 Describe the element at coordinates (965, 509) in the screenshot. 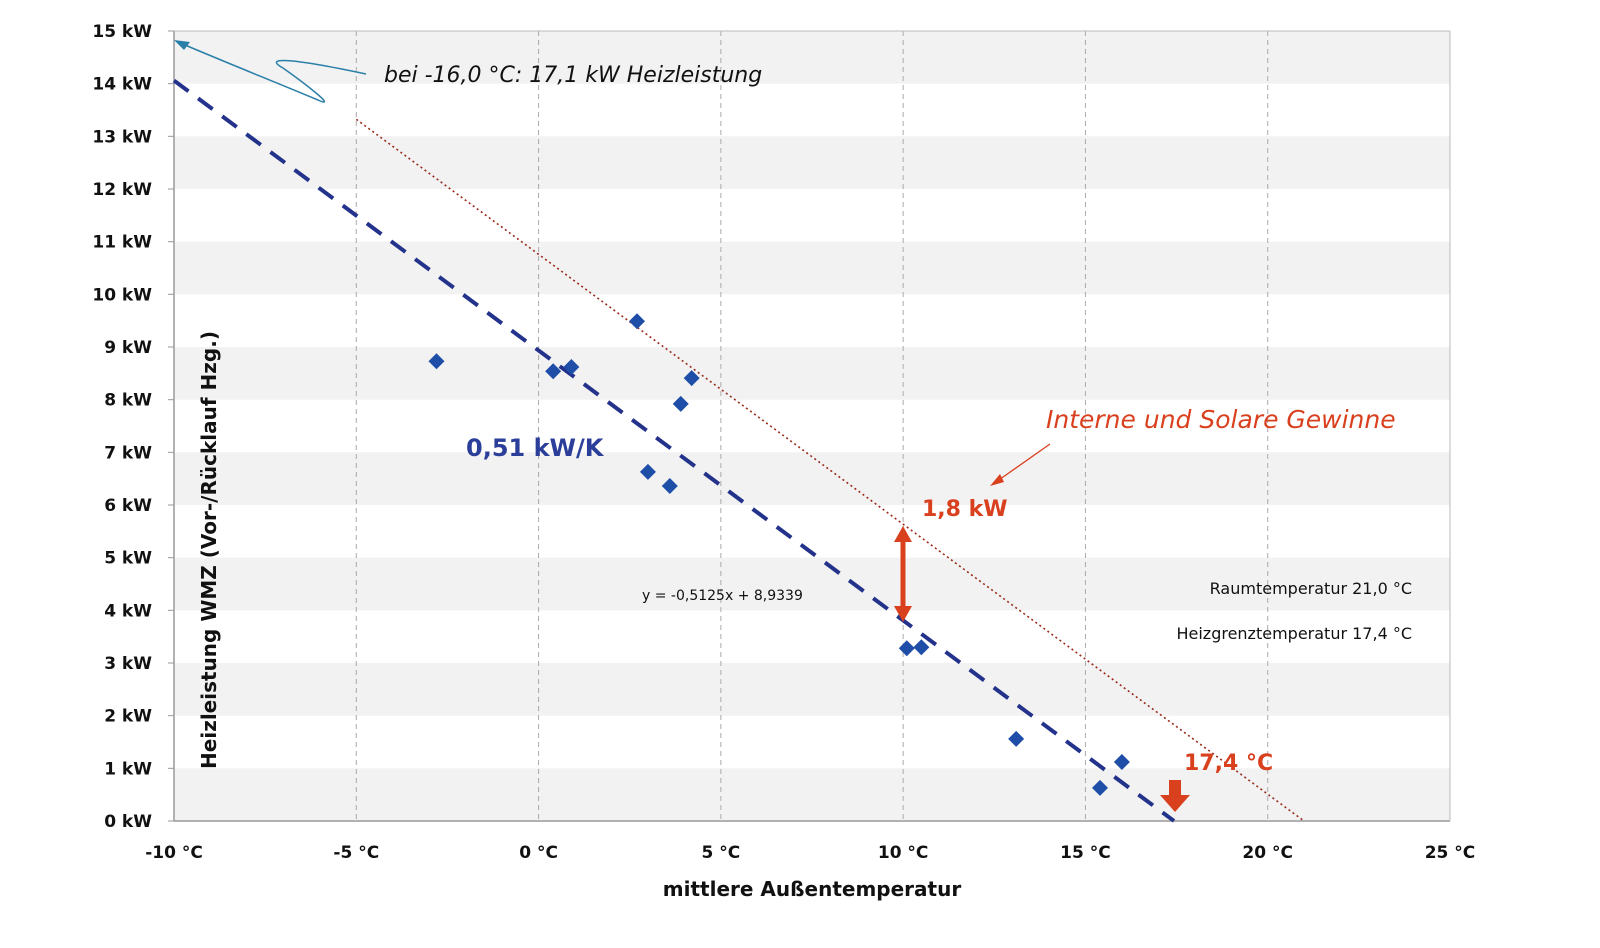

I see `gains-value: 1,8 kW` at that location.